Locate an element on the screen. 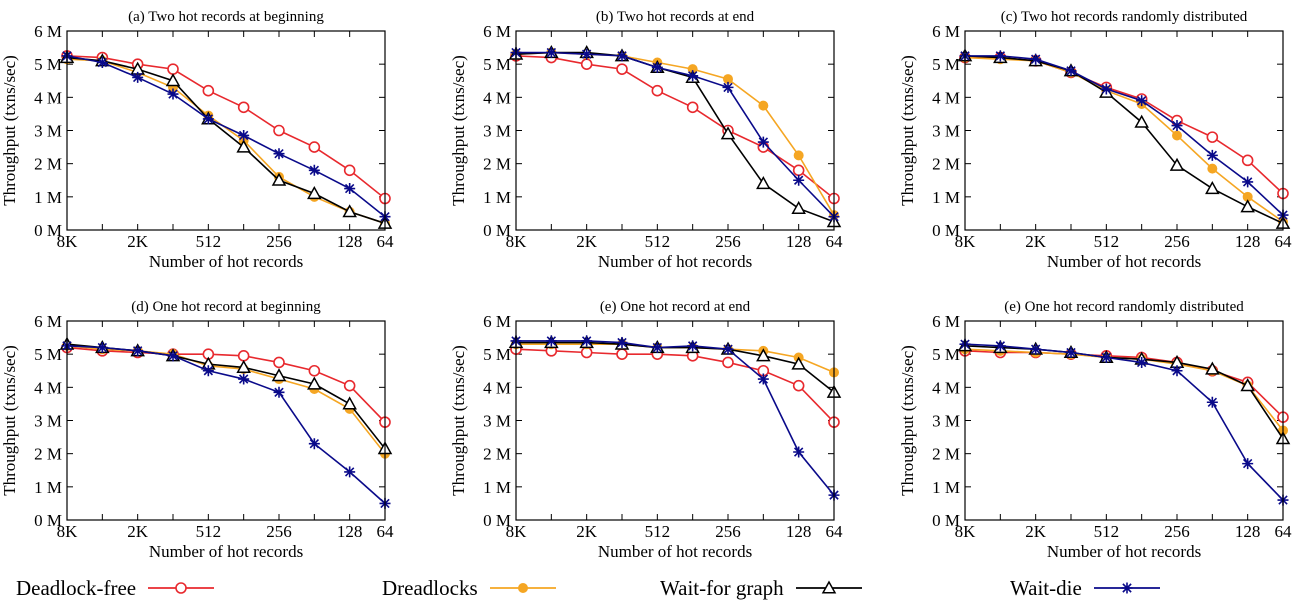 The image size is (1299, 606). legend-swatch-deadlock-free is located at coordinates (181, 588).